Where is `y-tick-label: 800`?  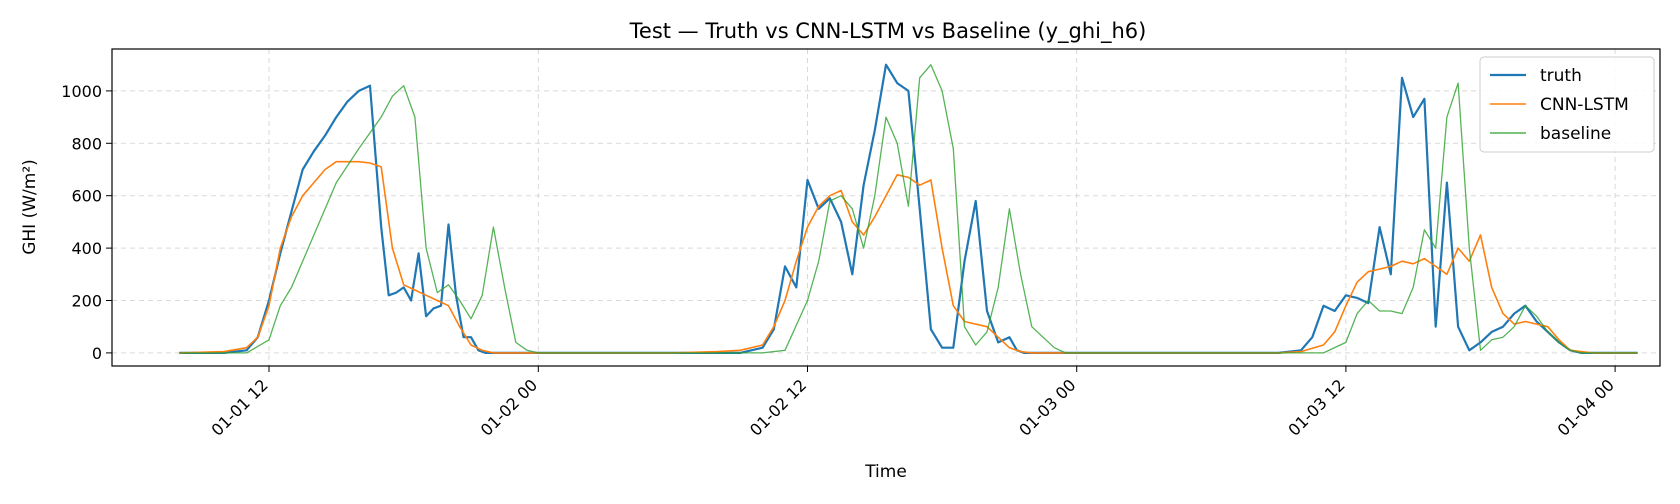 y-tick-label: 800 is located at coordinates (86, 143).